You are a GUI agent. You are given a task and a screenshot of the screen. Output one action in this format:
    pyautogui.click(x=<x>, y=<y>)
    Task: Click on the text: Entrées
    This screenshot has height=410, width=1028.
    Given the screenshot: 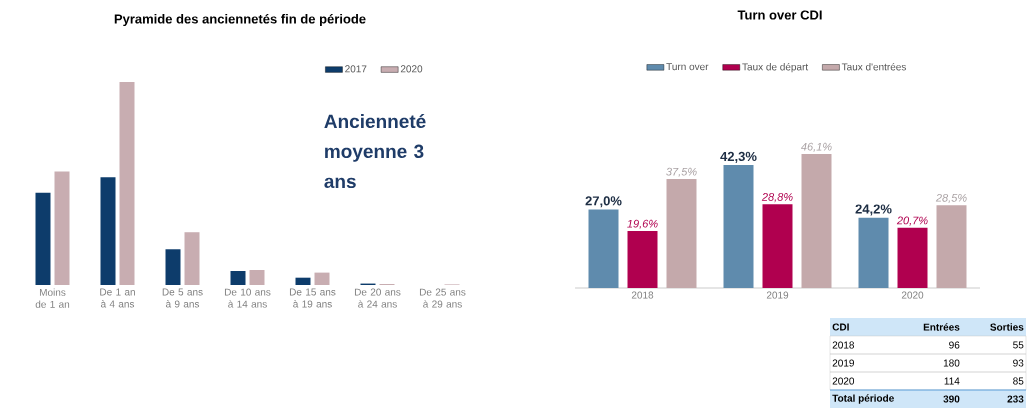 What is the action you would take?
    pyautogui.click(x=941, y=327)
    